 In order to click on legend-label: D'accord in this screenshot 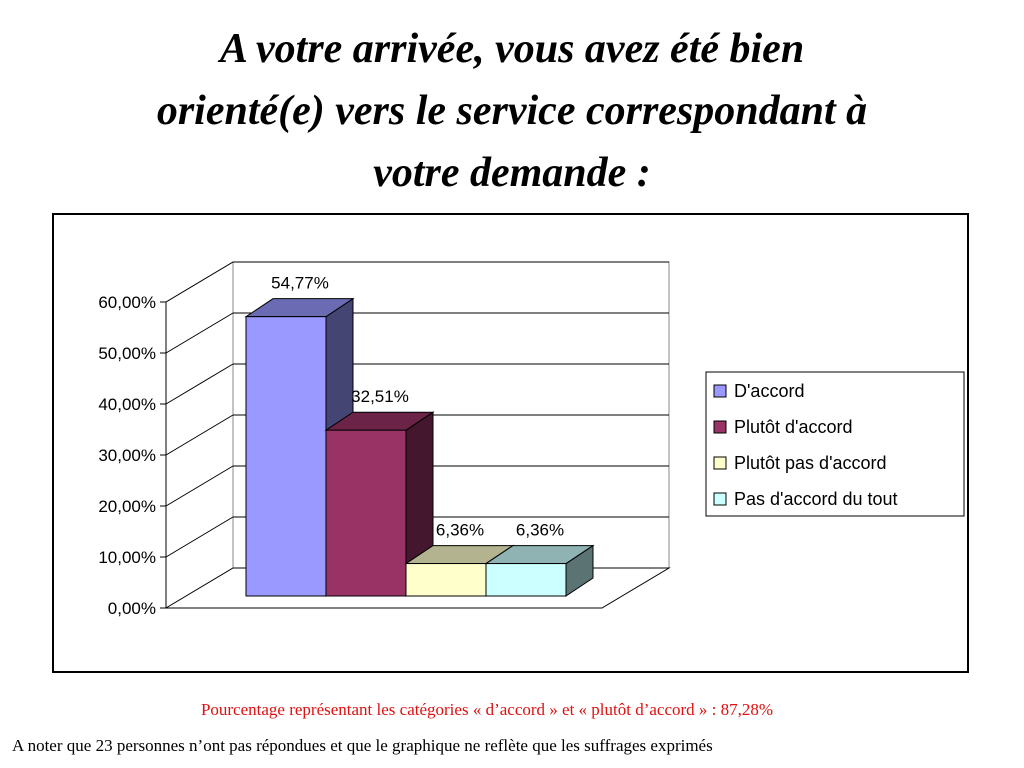, I will do `click(769, 391)`.